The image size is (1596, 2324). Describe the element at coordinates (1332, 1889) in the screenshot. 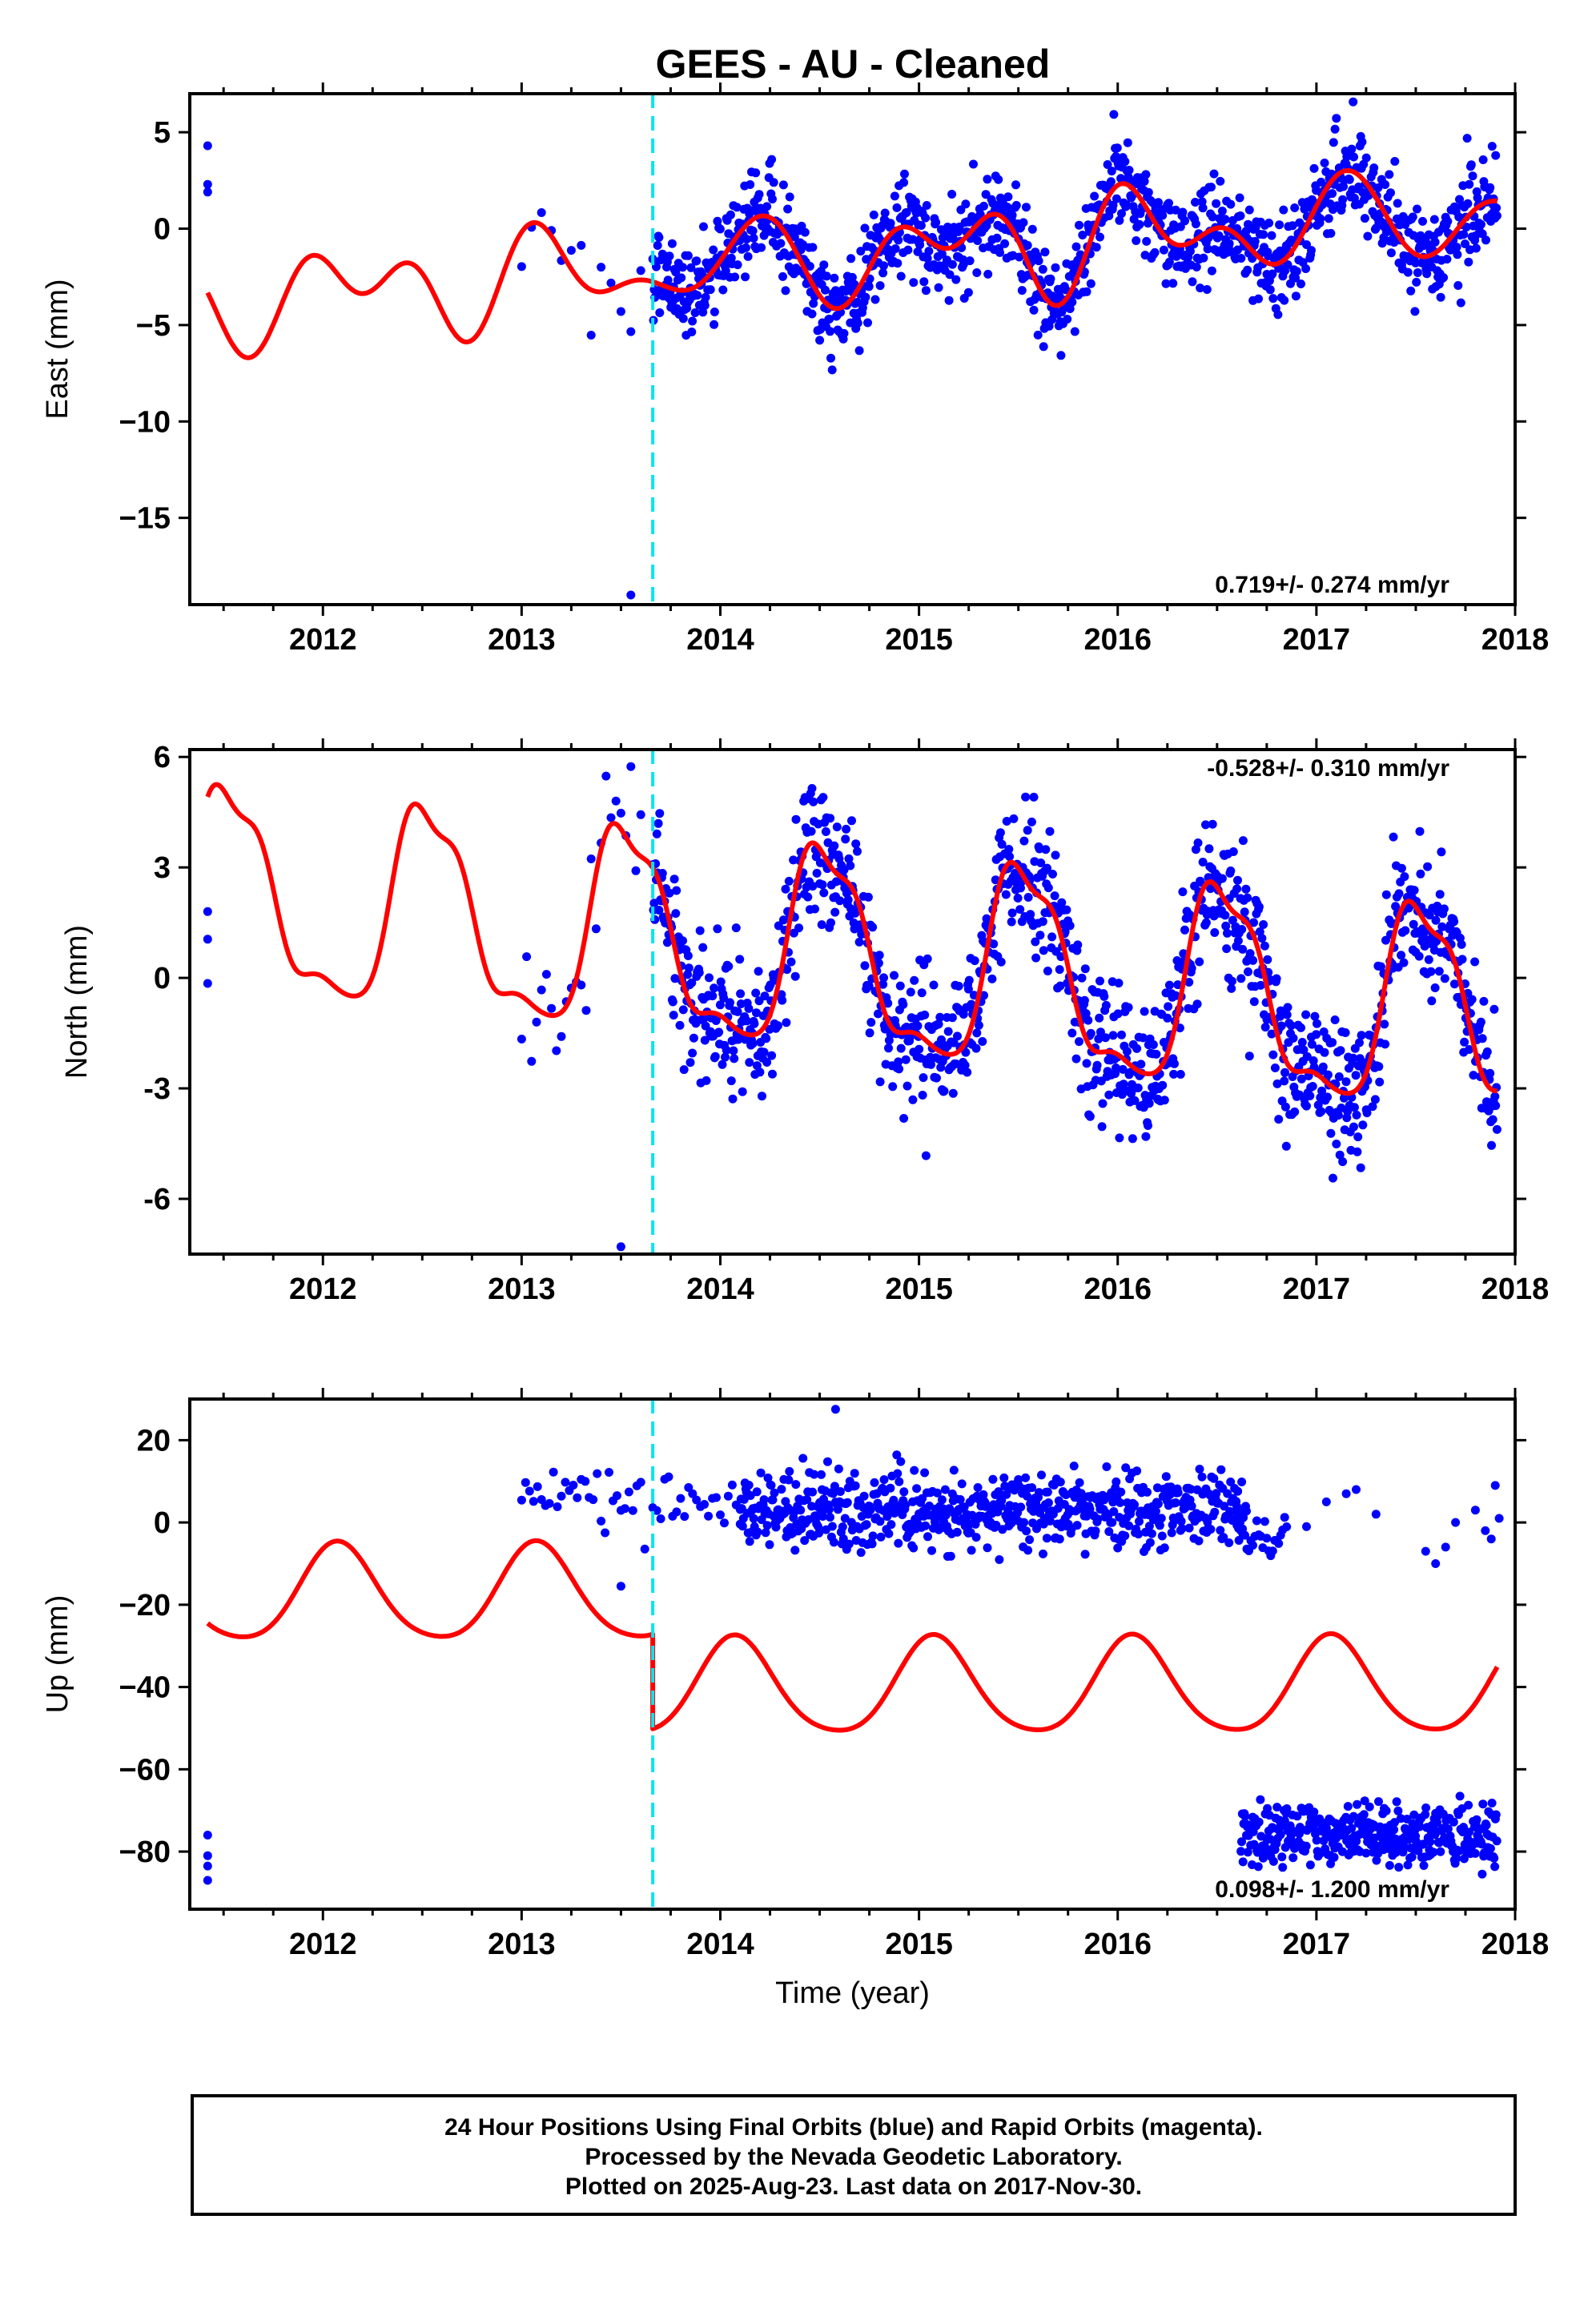

I see `rate-label: 0.098+/- 1.200 mm/yr` at that location.